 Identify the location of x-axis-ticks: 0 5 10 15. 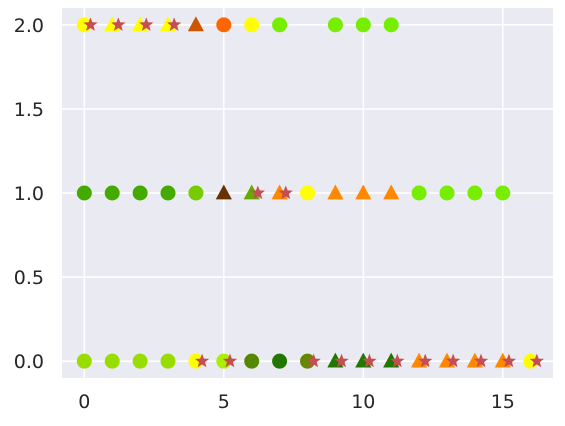
(296, 402).